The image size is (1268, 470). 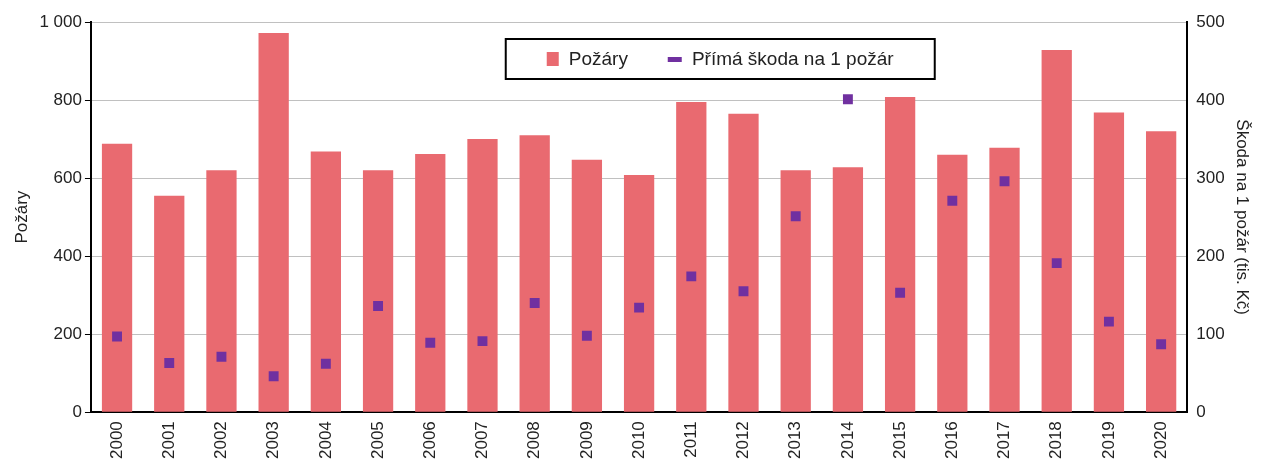 I want to click on x-tick-label: 2005, so click(x=377, y=440).